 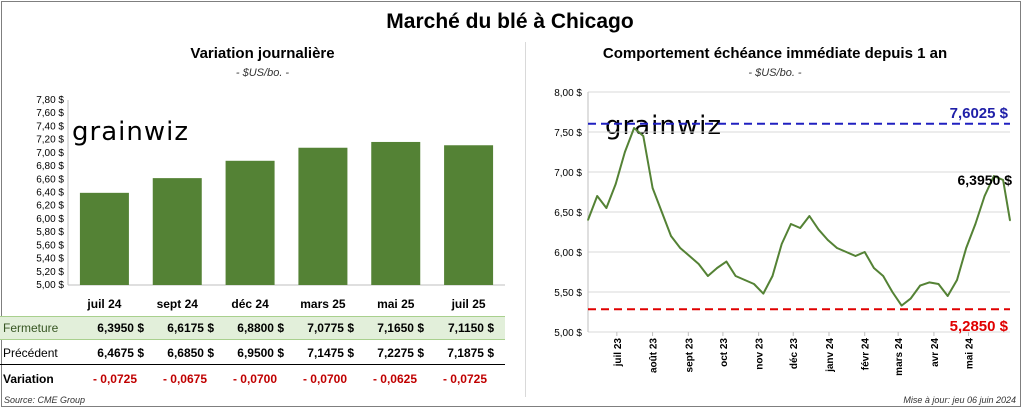 What do you see at coordinates (568, 253) in the screenshot?
I see `line-y-tick-label: 6,00 $` at bounding box center [568, 253].